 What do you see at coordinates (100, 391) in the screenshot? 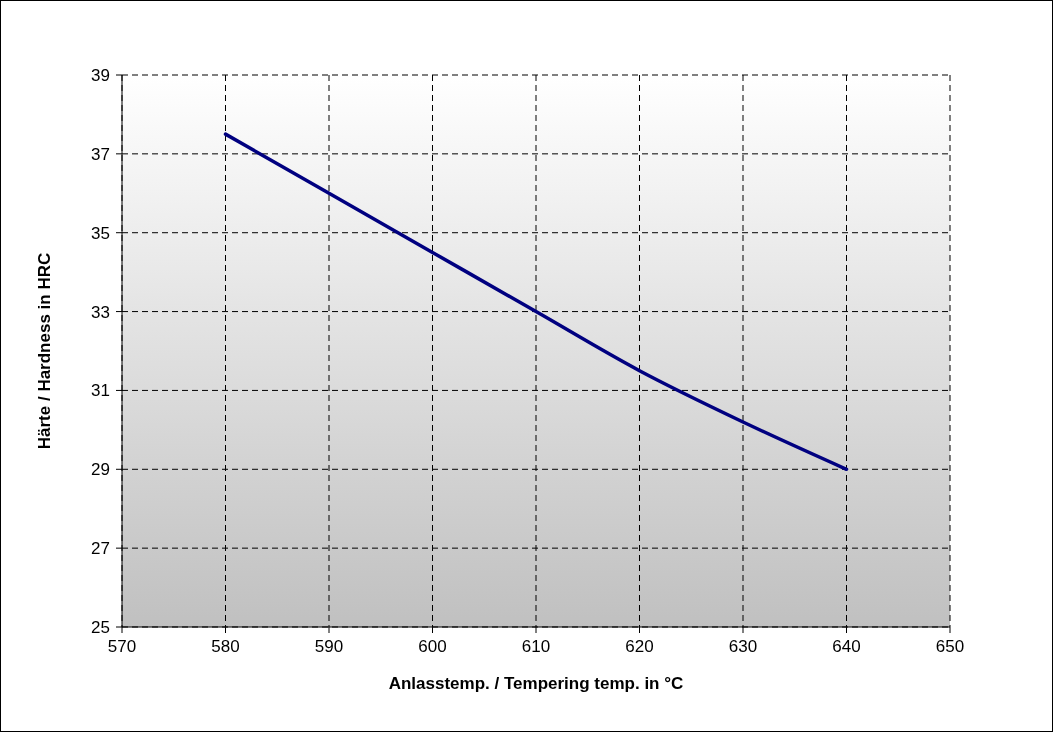
I see `y-tick-label: 31` at bounding box center [100, 391].